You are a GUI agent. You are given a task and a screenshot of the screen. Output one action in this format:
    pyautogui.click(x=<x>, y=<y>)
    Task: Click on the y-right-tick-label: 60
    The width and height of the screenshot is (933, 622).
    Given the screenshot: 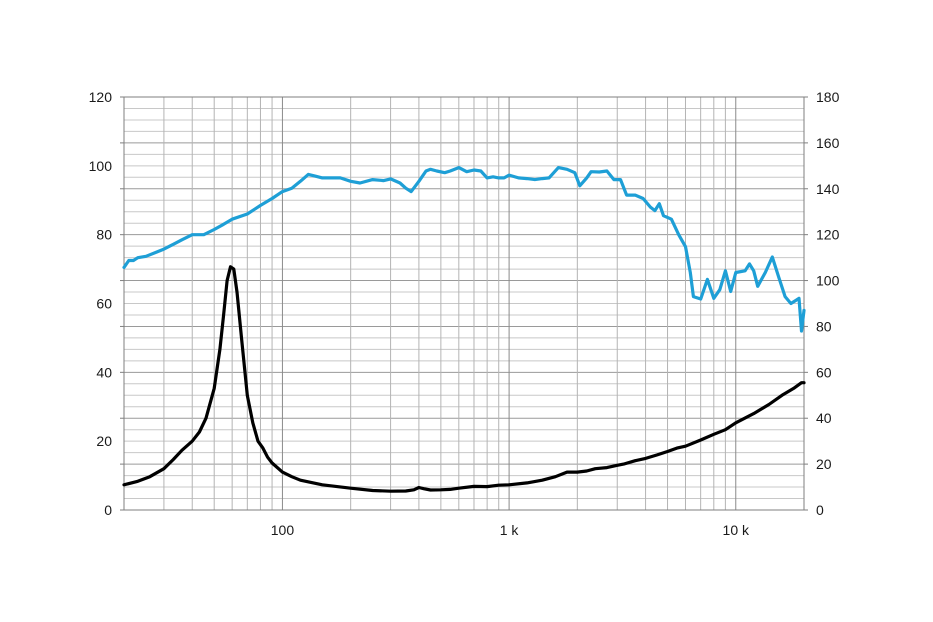 What is the action you would take?
    pyautogui.click(x=824, y=372)
    